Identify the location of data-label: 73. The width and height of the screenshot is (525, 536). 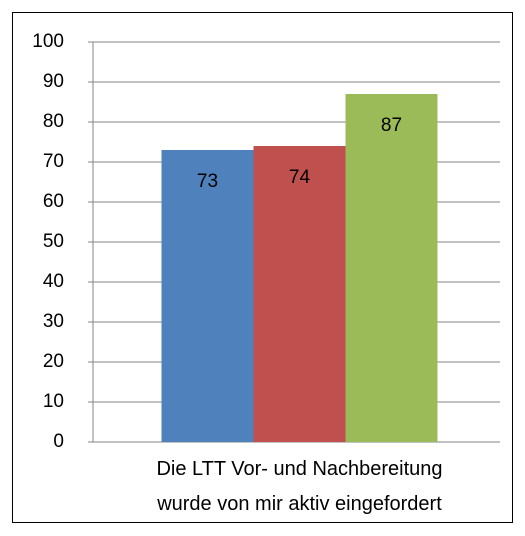
(207, 181).